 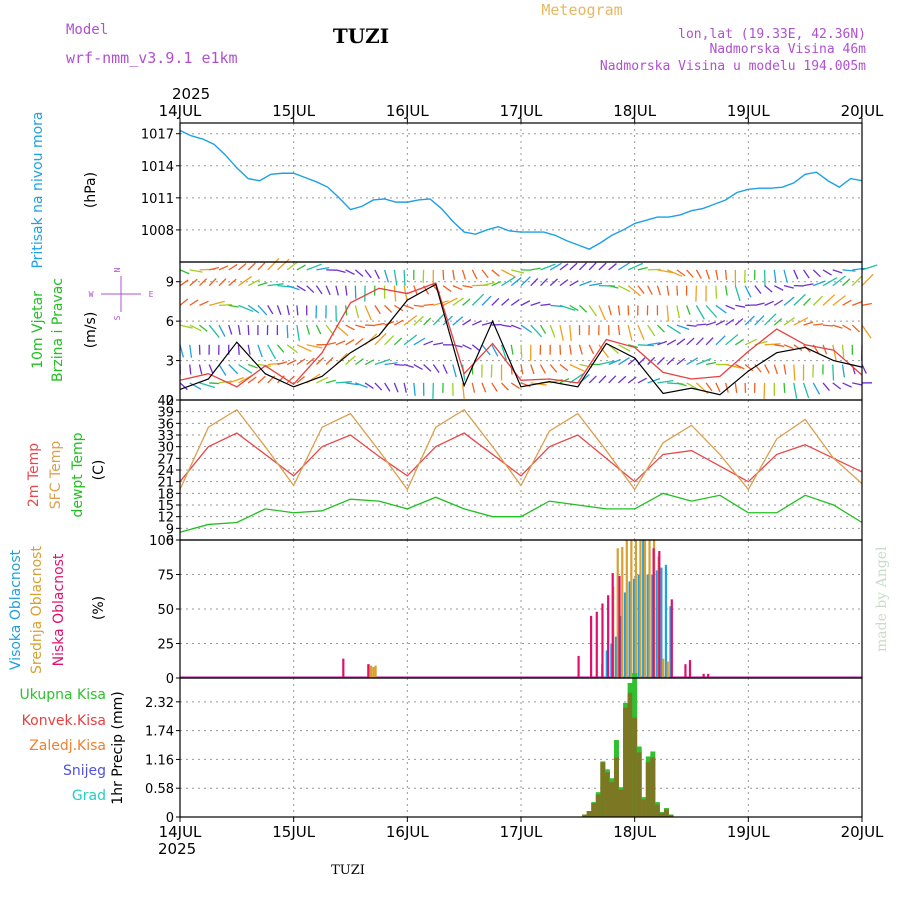 I want to click on dewpoint-title: dewpt Temp, so click(x=78, y=474).